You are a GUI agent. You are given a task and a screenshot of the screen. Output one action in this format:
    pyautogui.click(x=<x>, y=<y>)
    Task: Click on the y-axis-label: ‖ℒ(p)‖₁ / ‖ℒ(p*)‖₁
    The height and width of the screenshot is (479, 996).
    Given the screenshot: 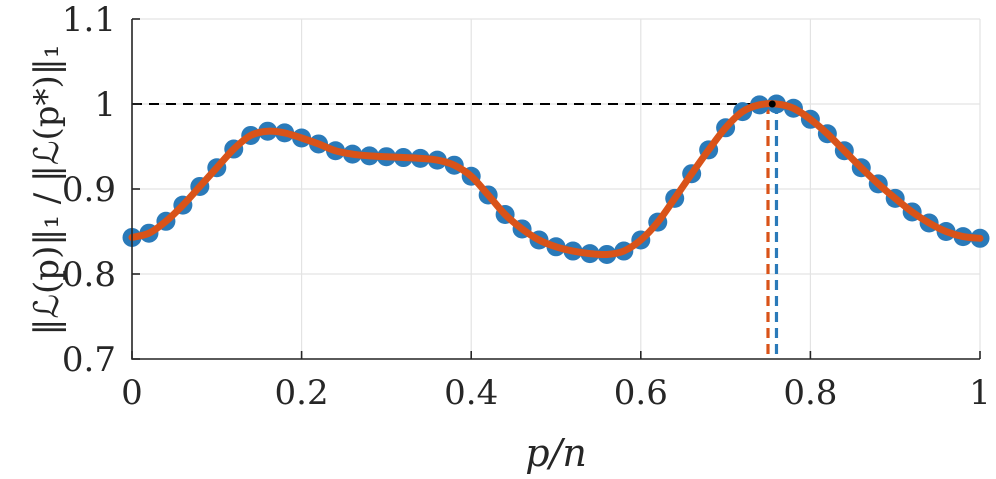 What is the action you would take?
    pyautogui.click(x=47, y=190)
    